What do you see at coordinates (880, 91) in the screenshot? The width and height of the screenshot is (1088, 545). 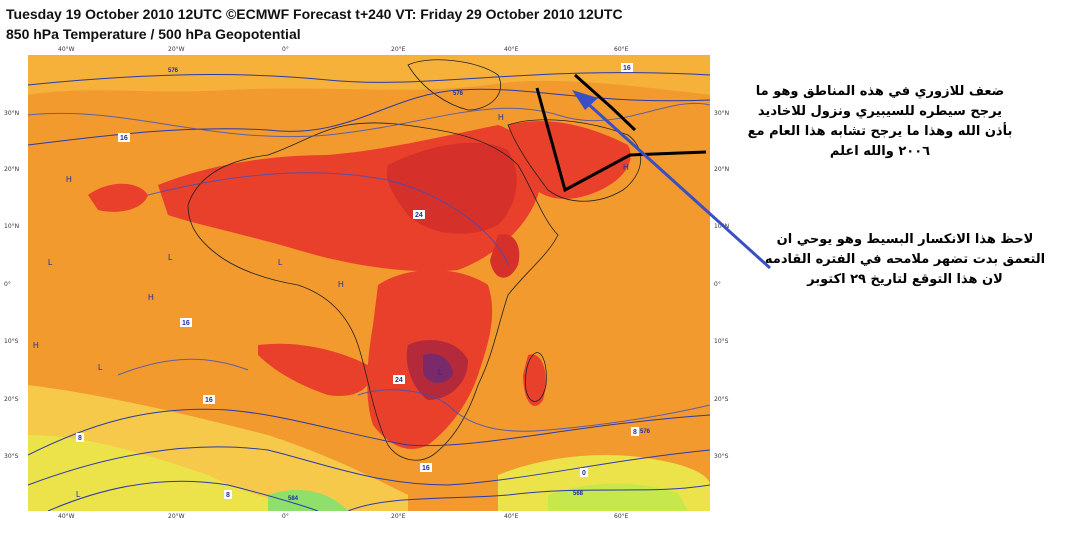 I see `annotation-line: ضعف للازوري في هذه المناطق وهو ما` at bounding box center [880, 91].